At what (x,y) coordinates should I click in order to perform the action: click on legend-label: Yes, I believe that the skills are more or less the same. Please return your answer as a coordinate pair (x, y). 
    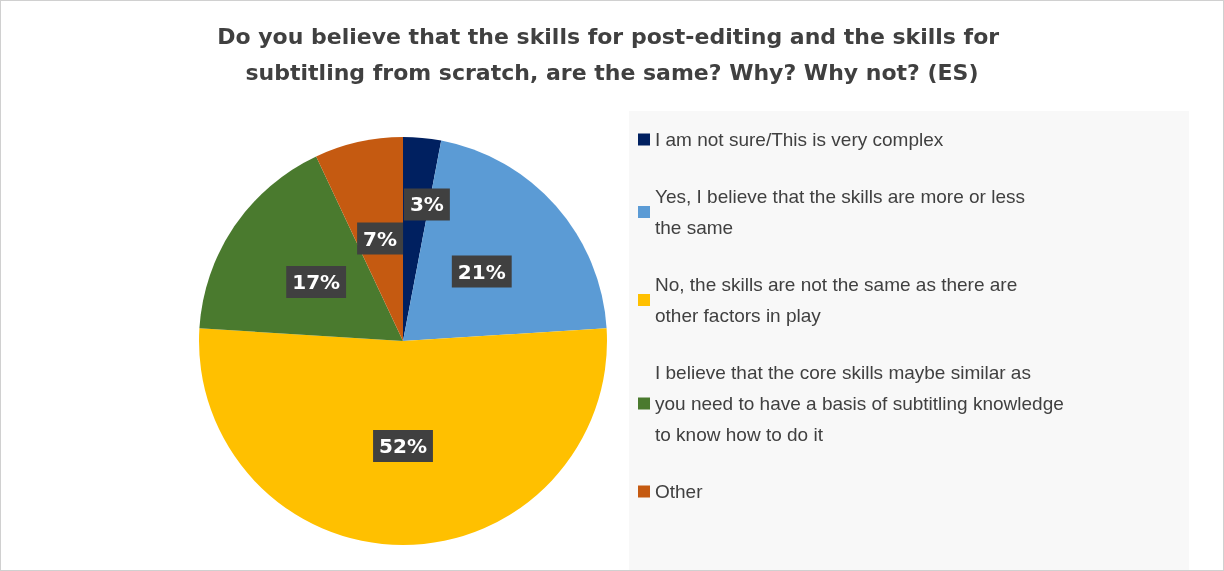
    Looking at the image, I should click on (843, 212).